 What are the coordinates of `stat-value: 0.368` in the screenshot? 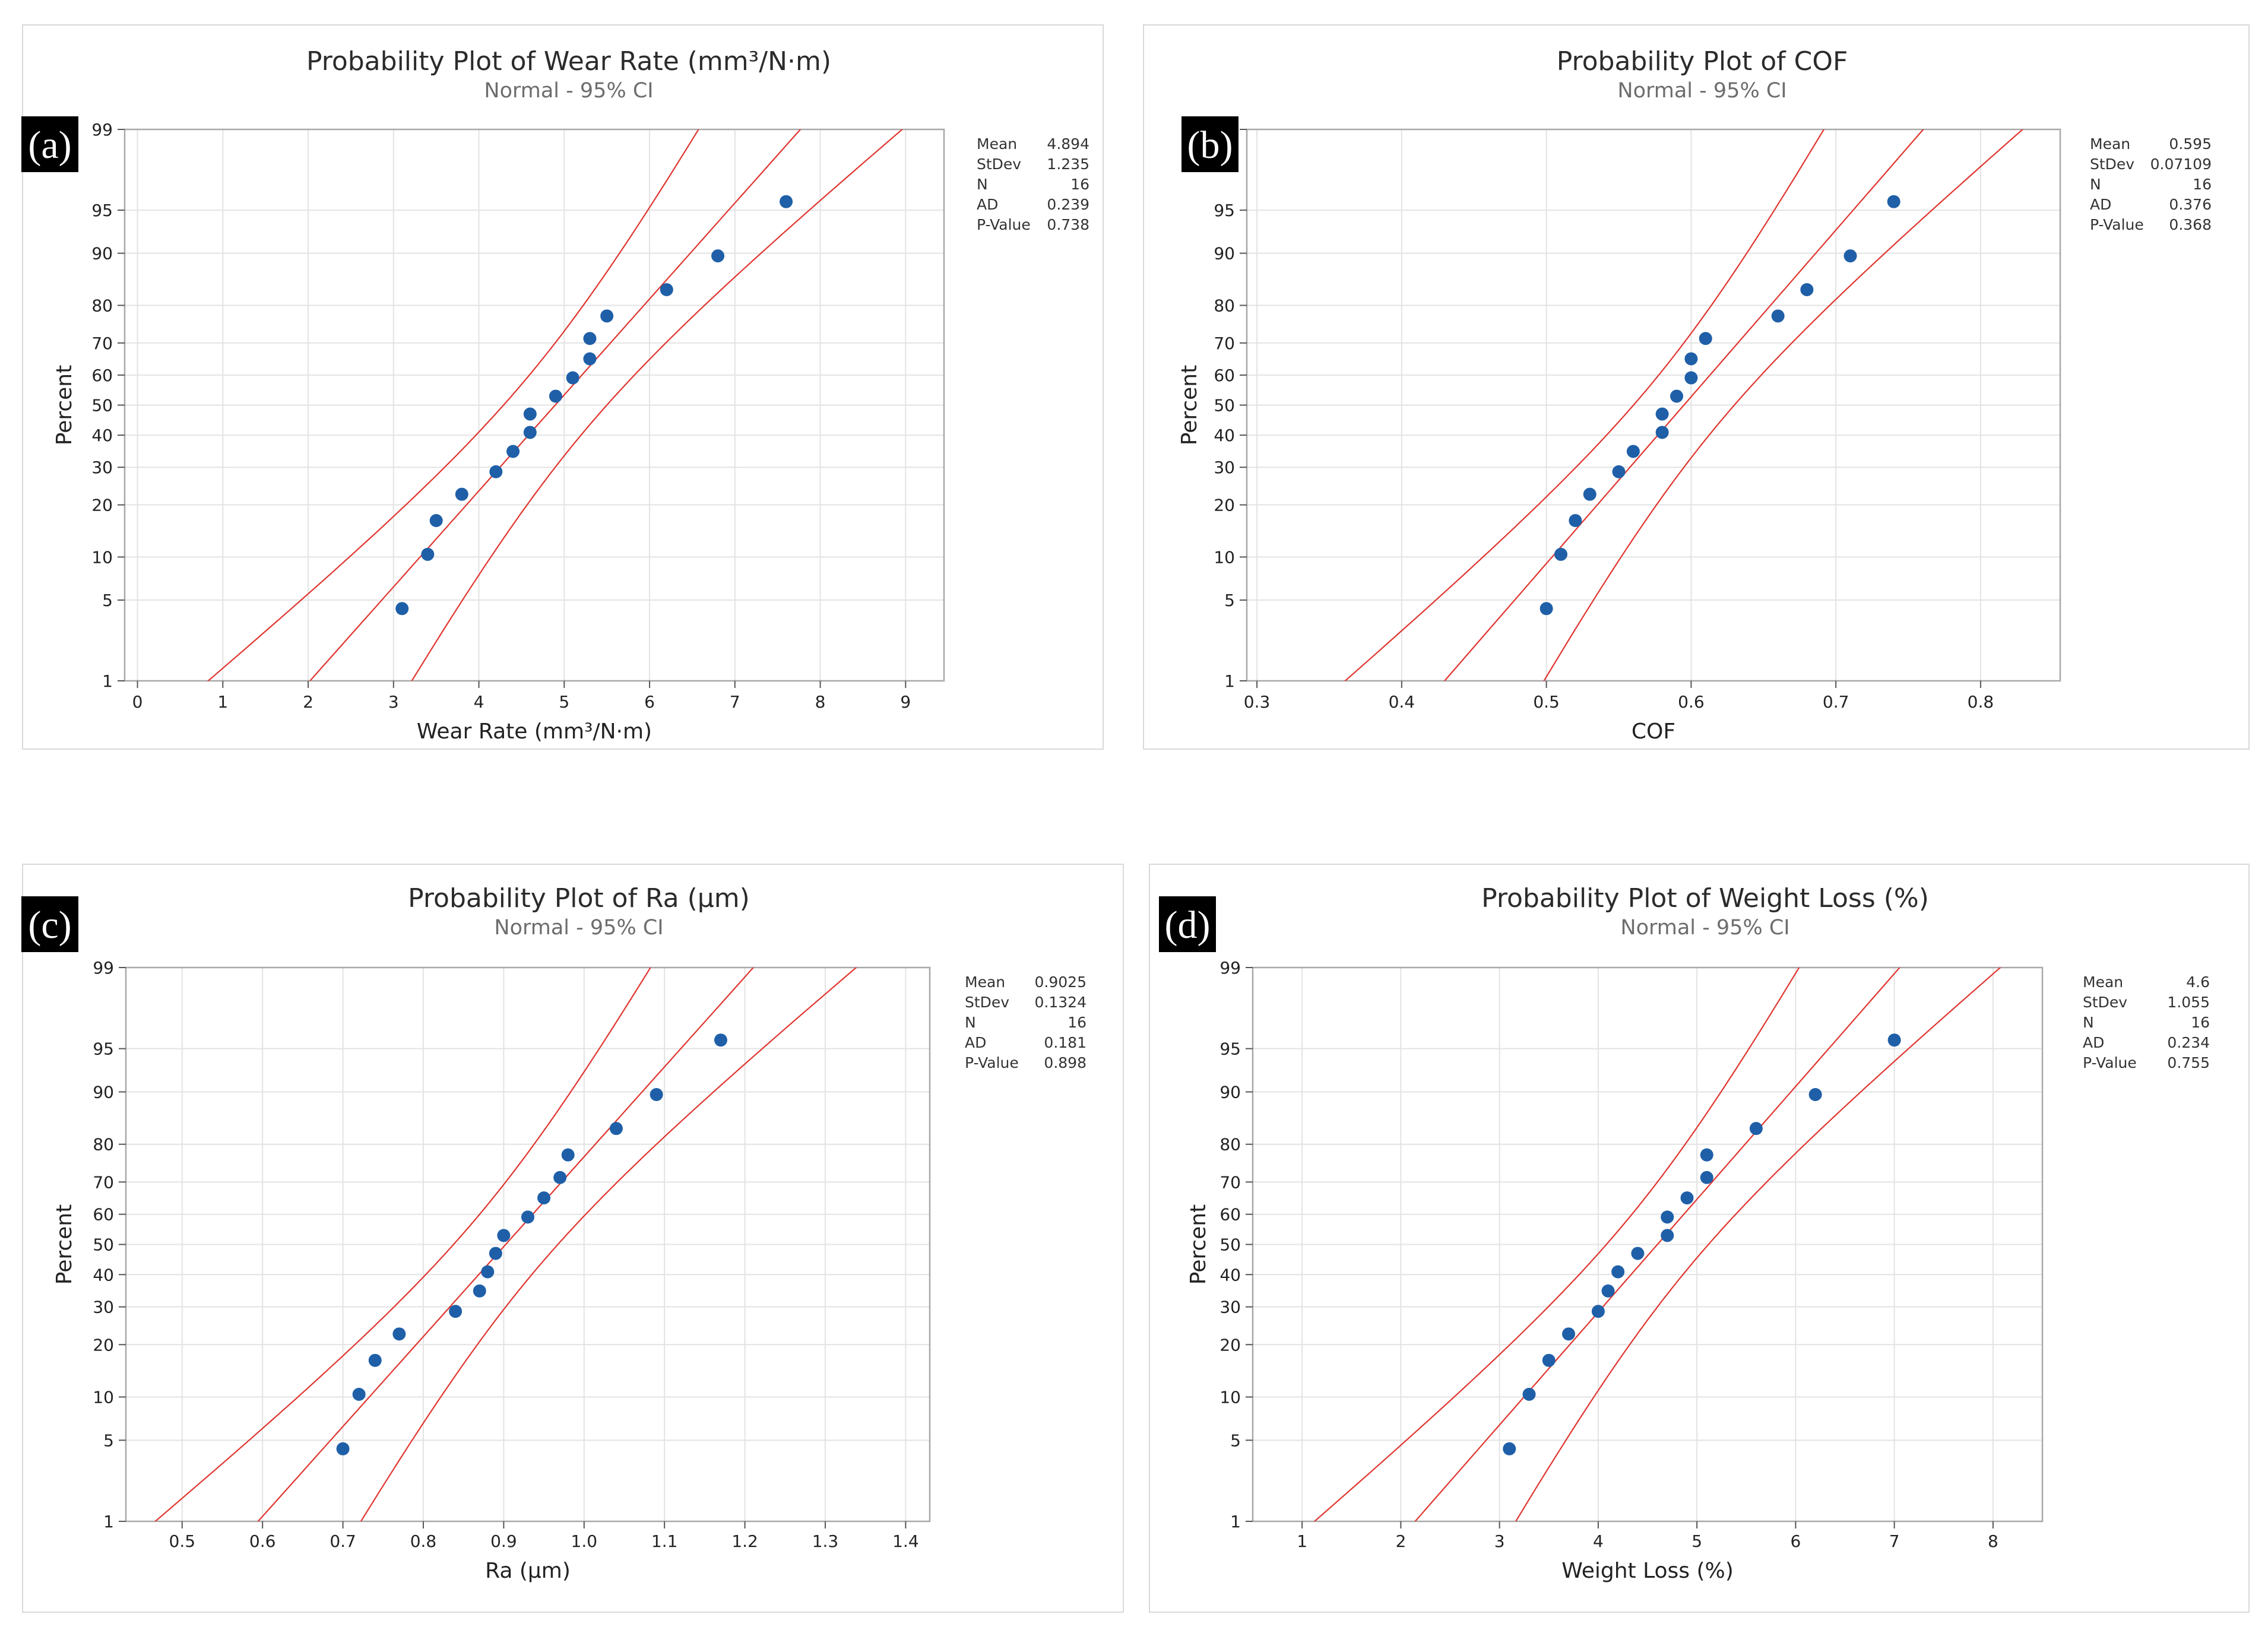 It's located at (2190, 224).